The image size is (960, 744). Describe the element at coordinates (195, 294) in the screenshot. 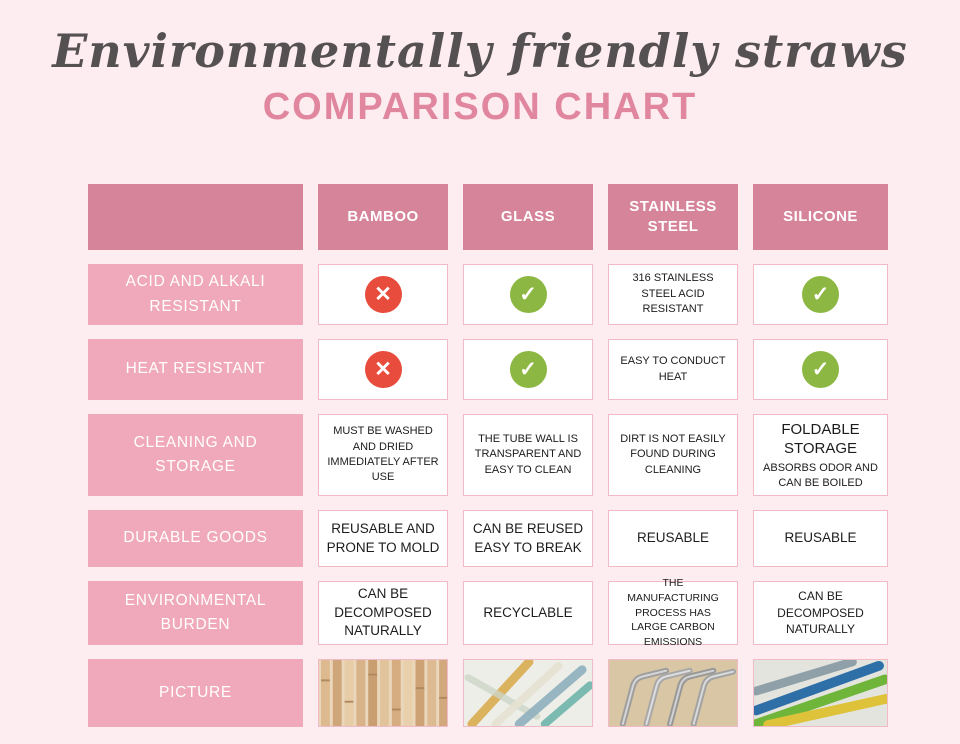

I see `row-label-acid-alkali-resistant: ACID AND ALKALI RESISTANT` at that location.